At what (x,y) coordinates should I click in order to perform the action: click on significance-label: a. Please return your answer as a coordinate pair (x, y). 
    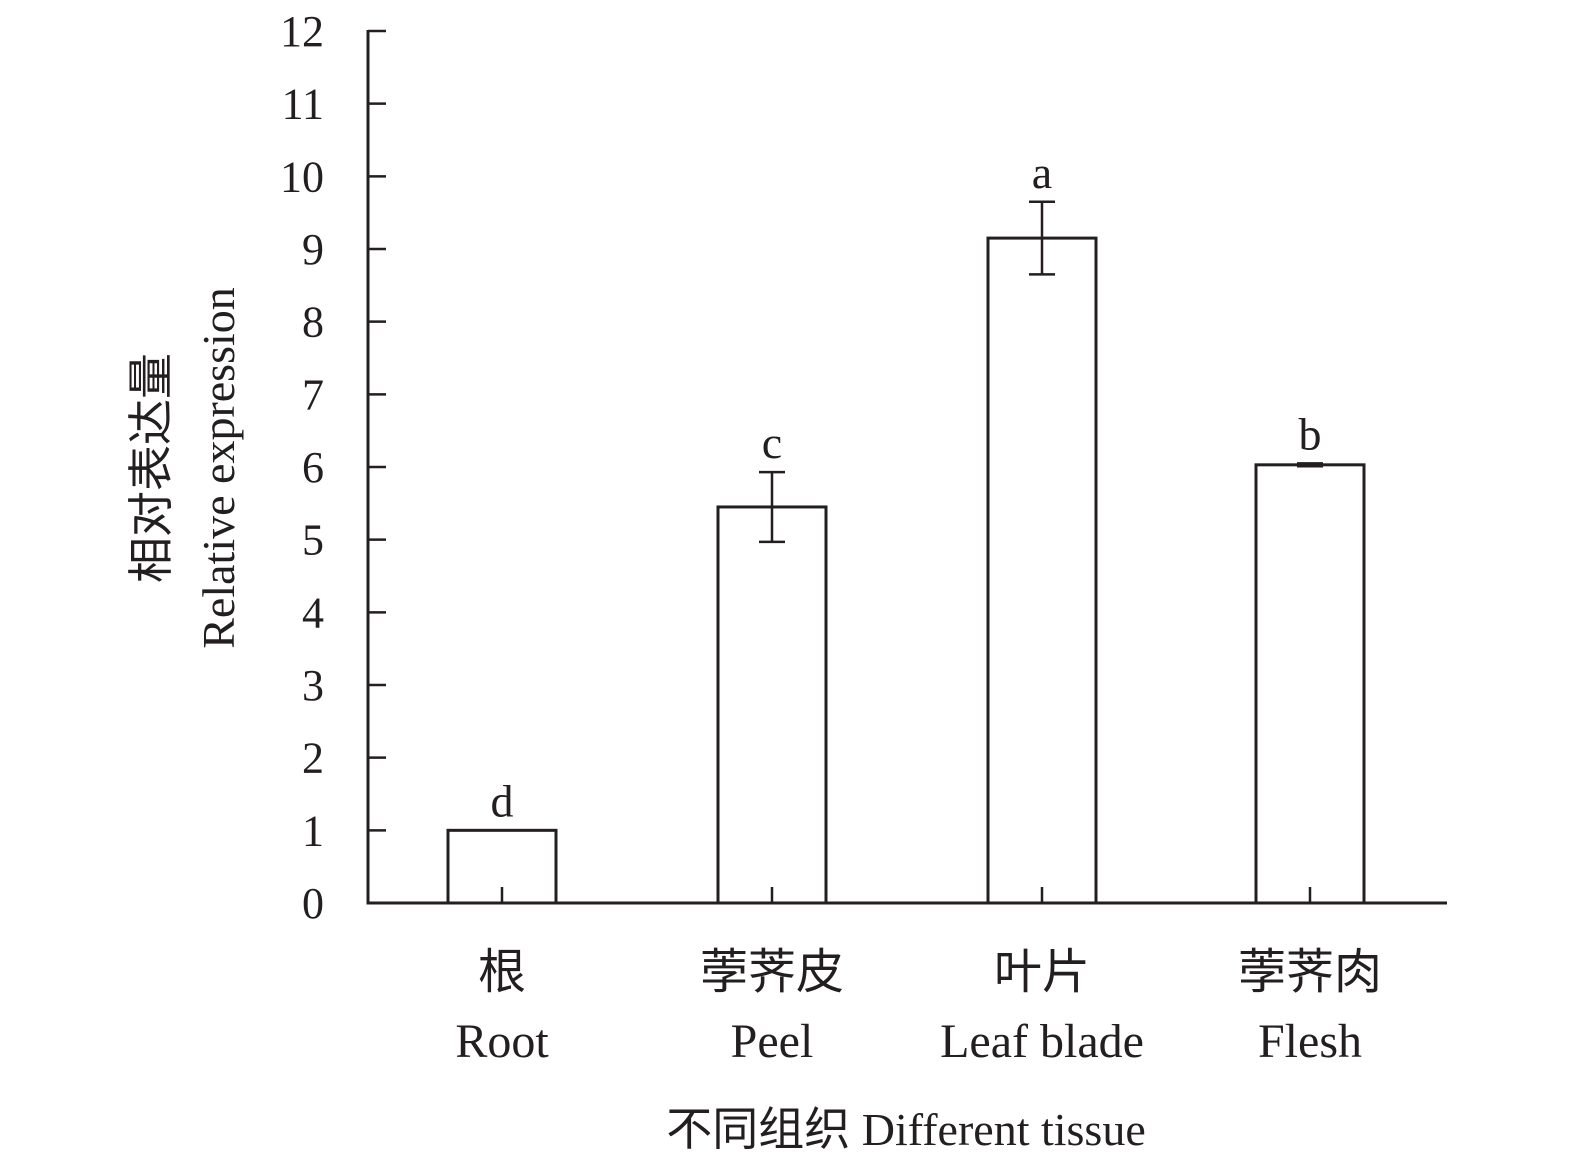
    Looking at the image, I should click on (1042, 172).